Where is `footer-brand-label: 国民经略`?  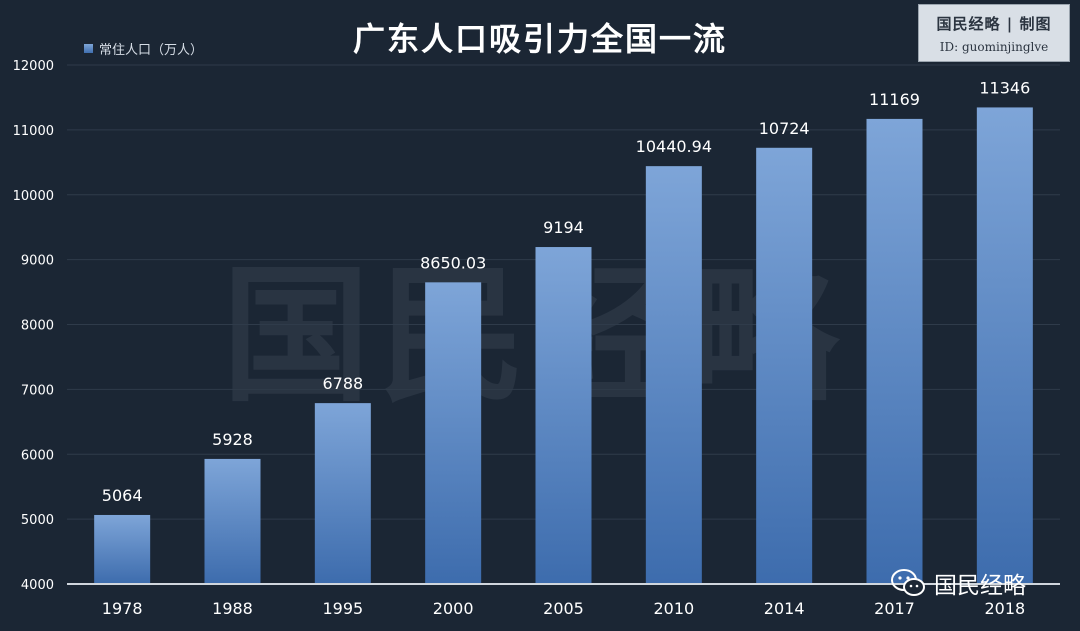
footer-brand-label: 国民经略 is located at coordinates (980, 586).